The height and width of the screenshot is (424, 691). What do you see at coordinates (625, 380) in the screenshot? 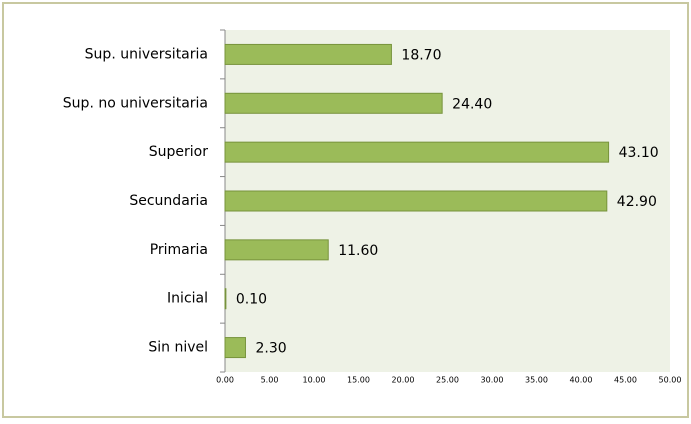
I see `x-tick-label: 45.00` at bounding box center [625, 380].